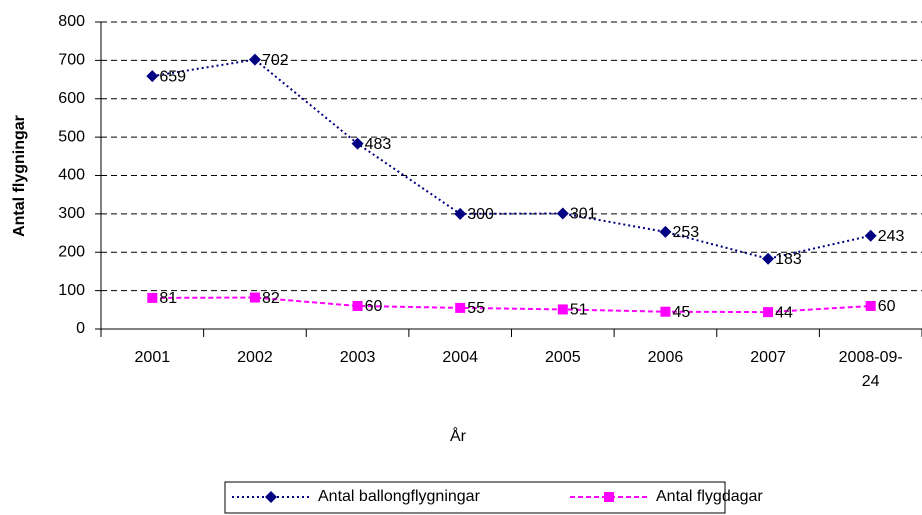 The width and height of the screenshot is (922, 515). I want to click on x-tick-label: 2007, so click(768, 357).